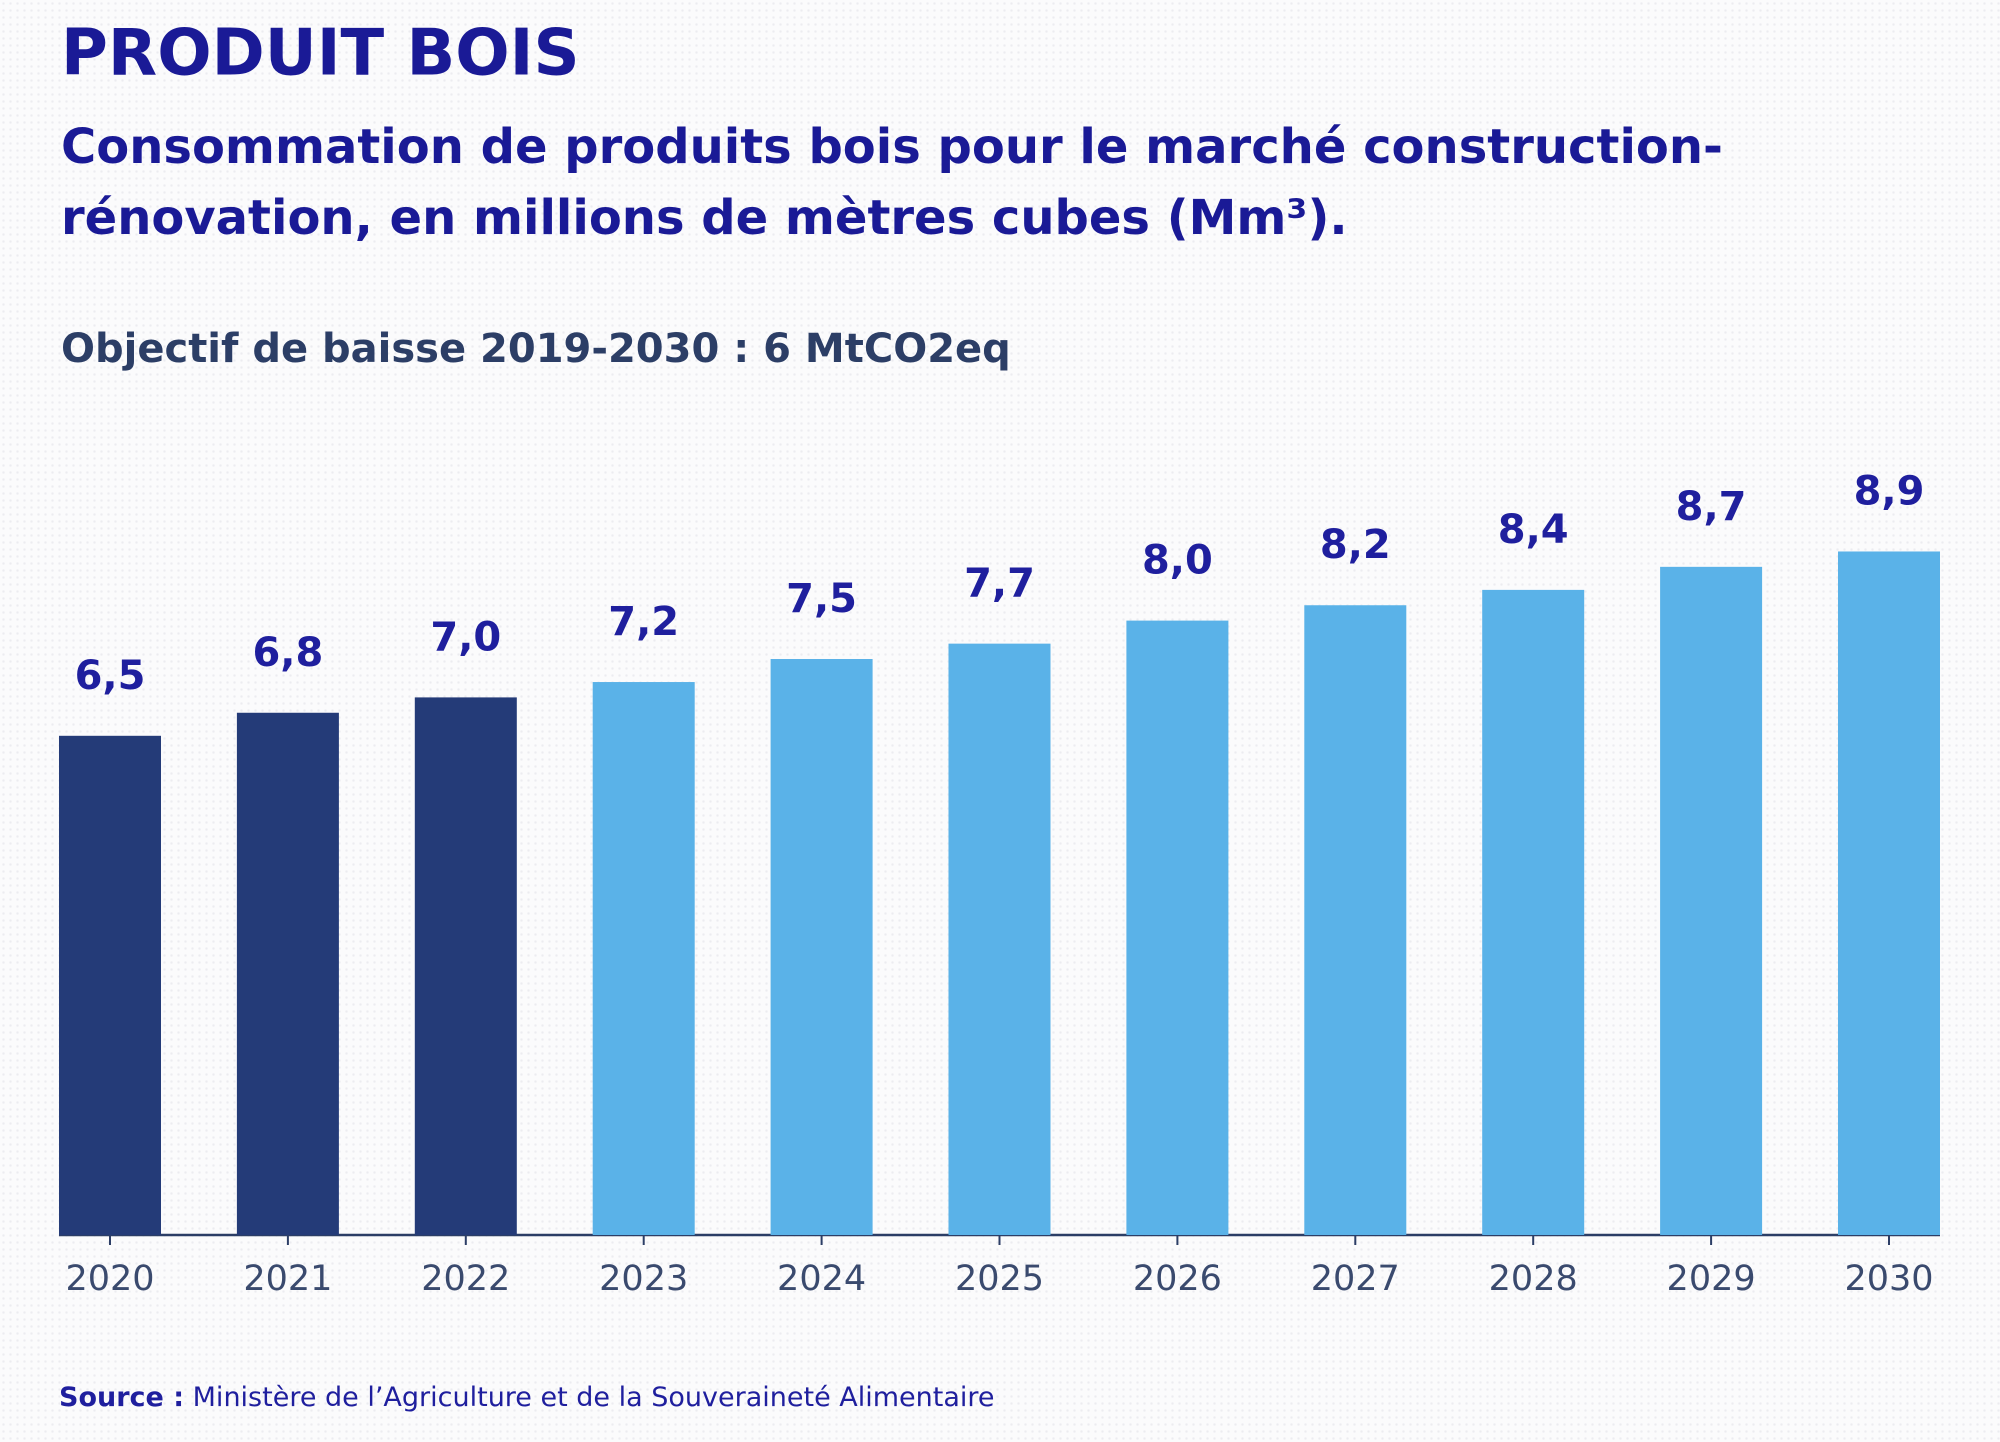  I want to click on x-tick-label: 2026, so click(1177, 1279).